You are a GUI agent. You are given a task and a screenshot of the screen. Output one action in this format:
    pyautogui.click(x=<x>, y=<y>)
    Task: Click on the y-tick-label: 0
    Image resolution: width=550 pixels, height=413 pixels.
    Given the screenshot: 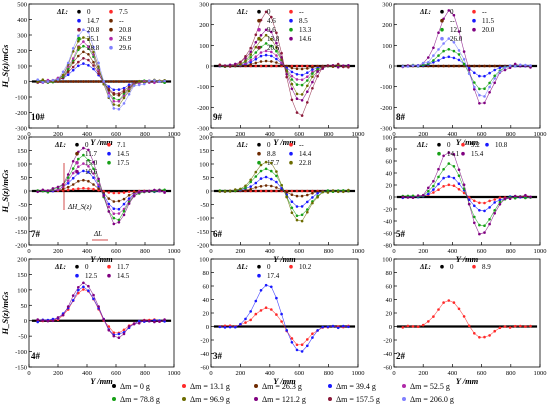 What is the action you would take?
    pyautogui.click(x=390, y=198)
    